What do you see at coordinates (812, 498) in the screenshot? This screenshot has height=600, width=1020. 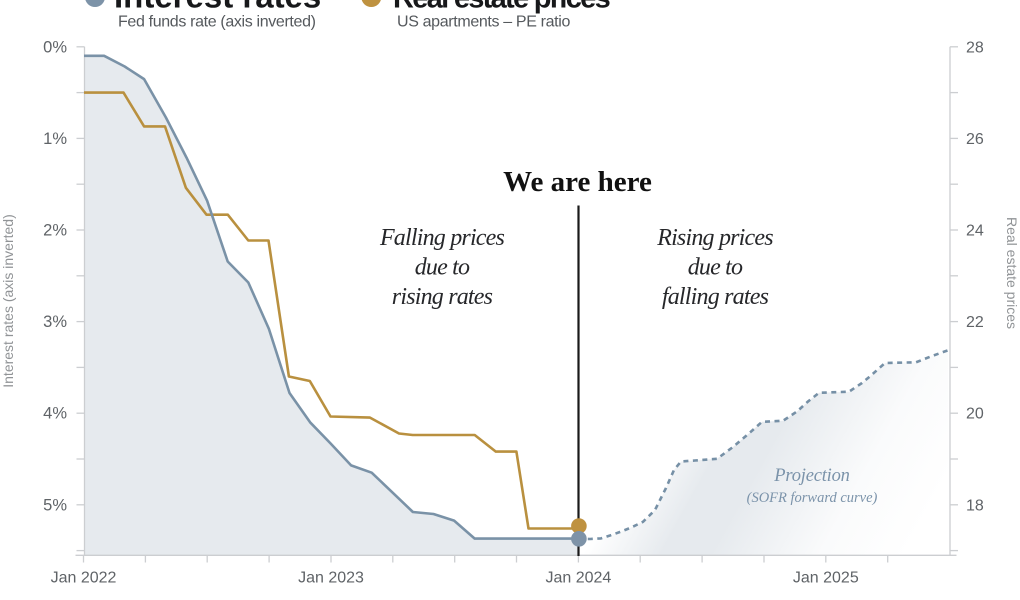 I see `svg-text: (SOFR forward curve)` at bounding box center [812, 498].